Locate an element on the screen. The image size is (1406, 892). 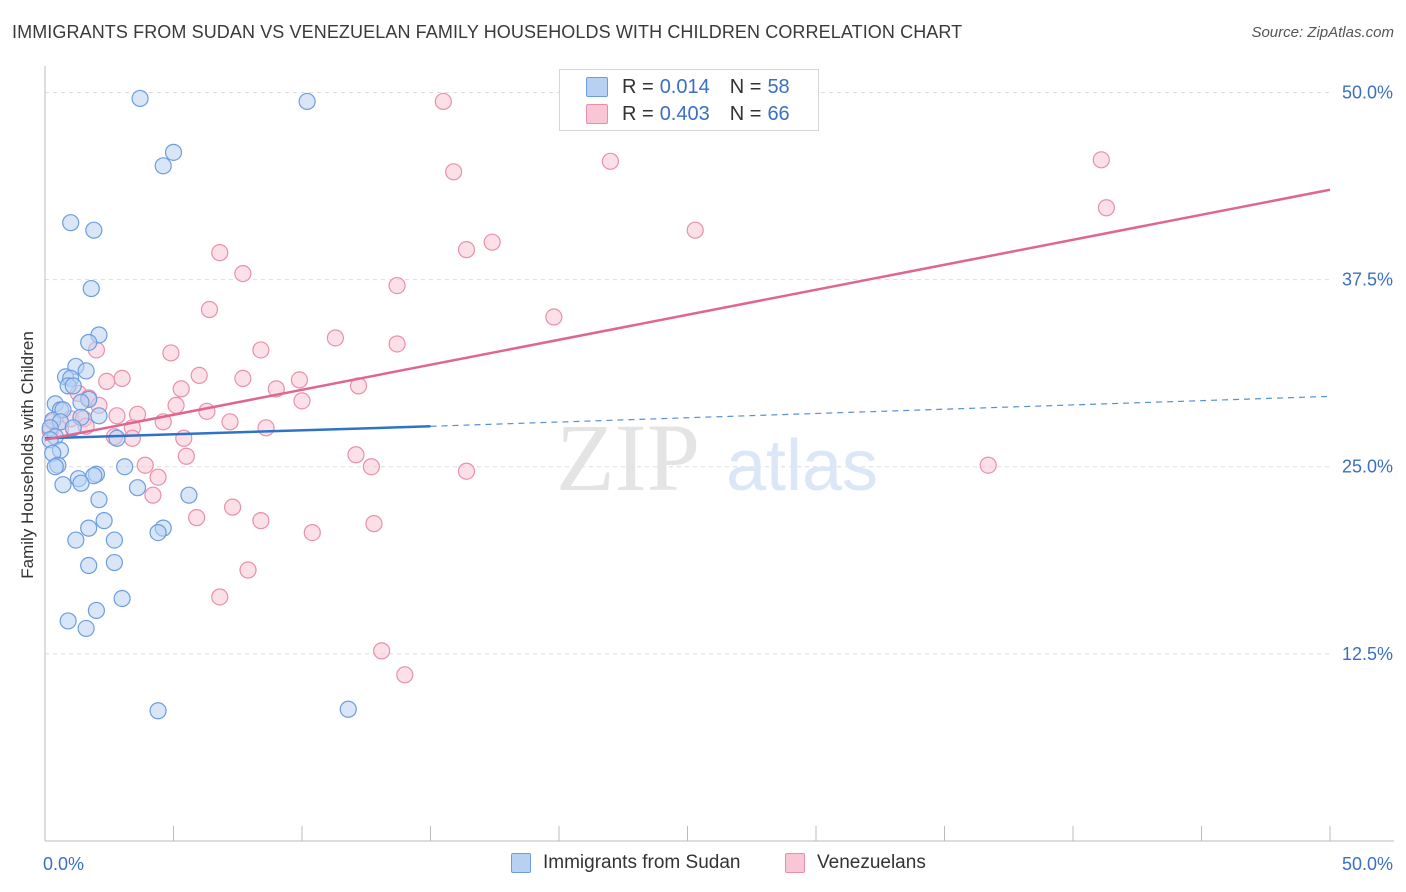
x-tick-label: 50.0% is located at coordinates (1367, 864).